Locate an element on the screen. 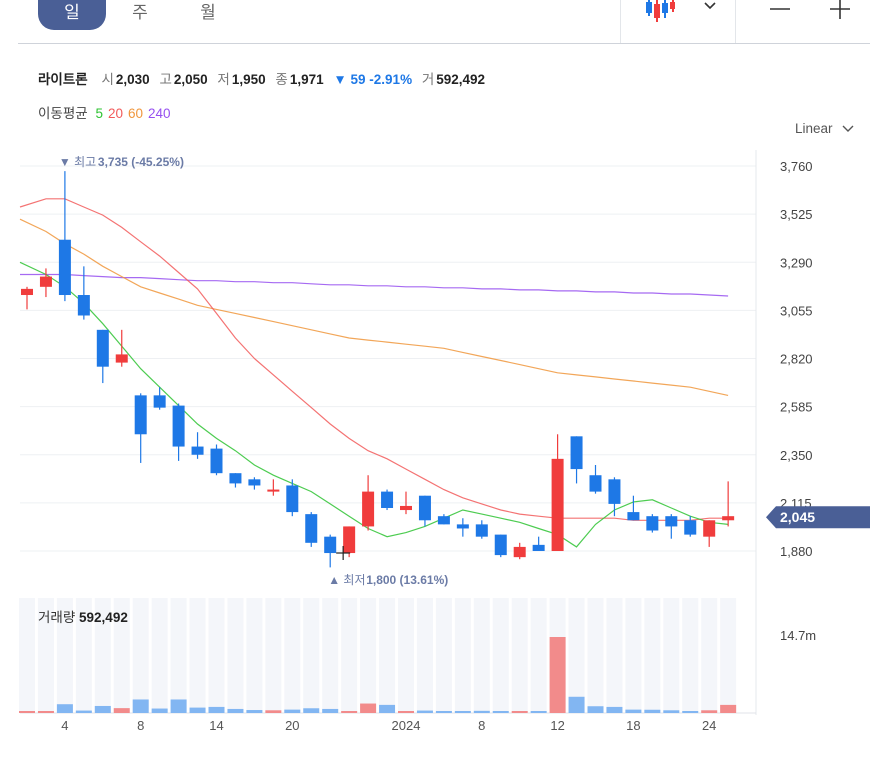  x-tick-label: 12 is located at coordinates (557, 725).